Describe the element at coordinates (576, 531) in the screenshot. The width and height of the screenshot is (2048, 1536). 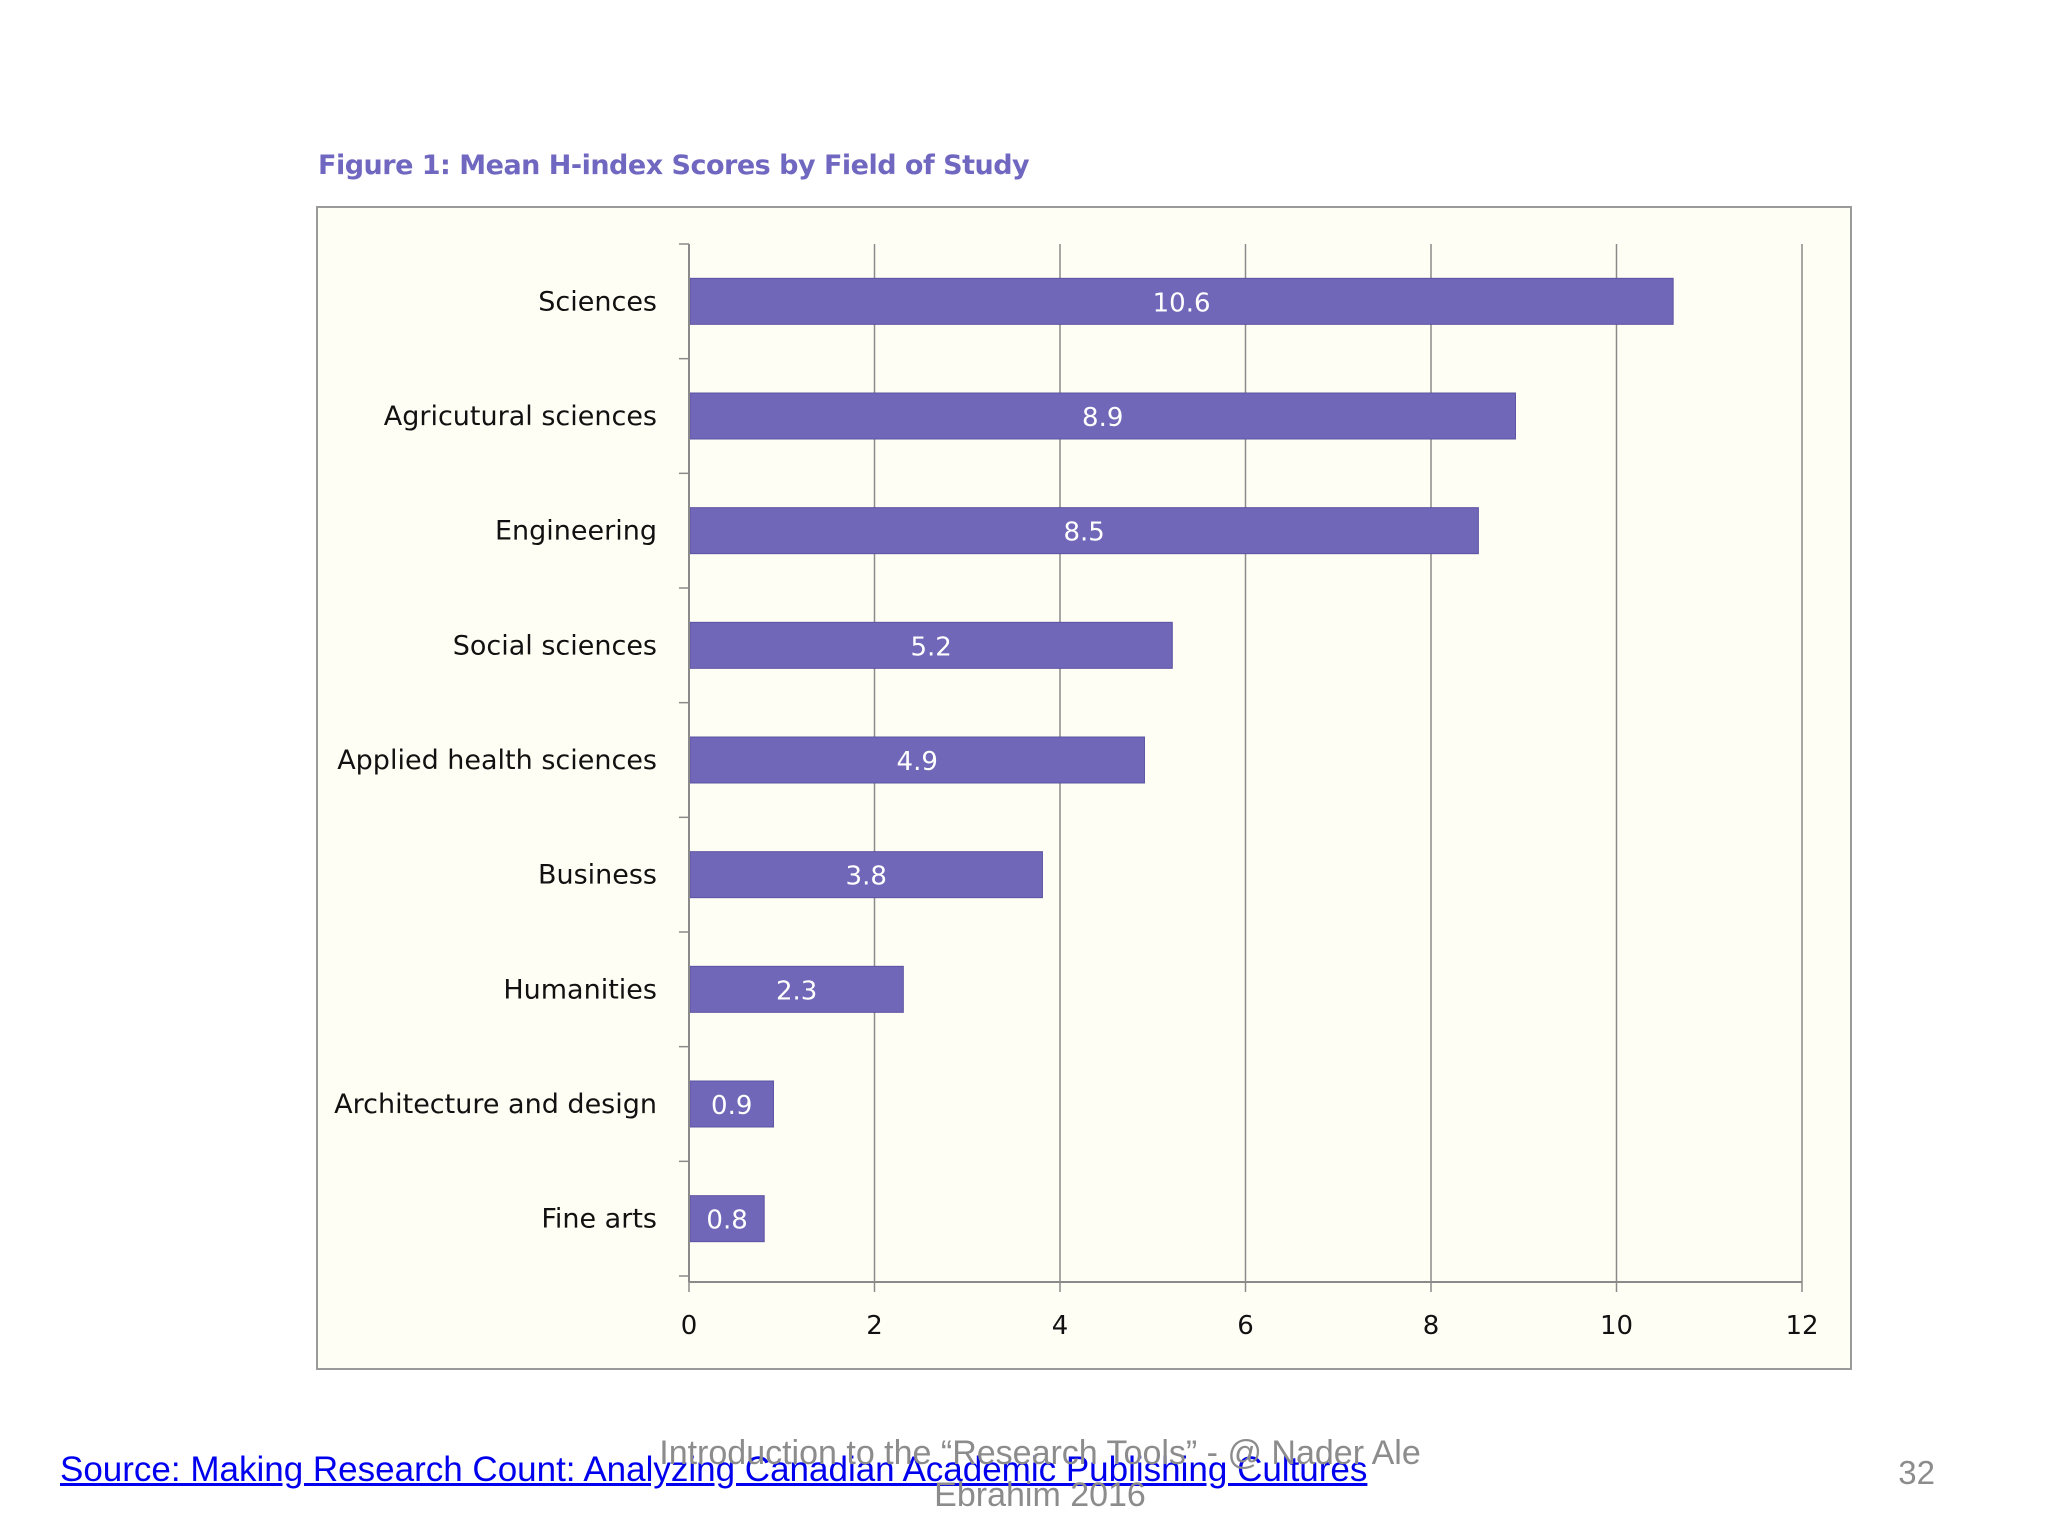
I see `category-label: Engineering` at that location.